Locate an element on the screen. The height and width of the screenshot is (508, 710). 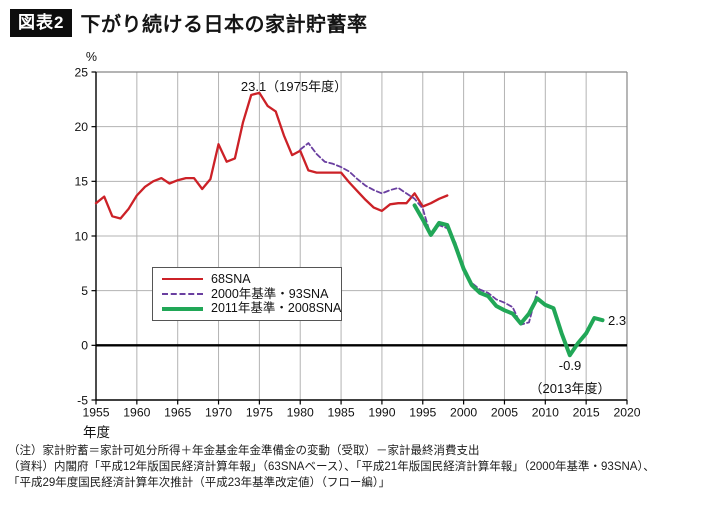
legend-label: 2011年基準・2008SNA is located at coordinates (276, 308).